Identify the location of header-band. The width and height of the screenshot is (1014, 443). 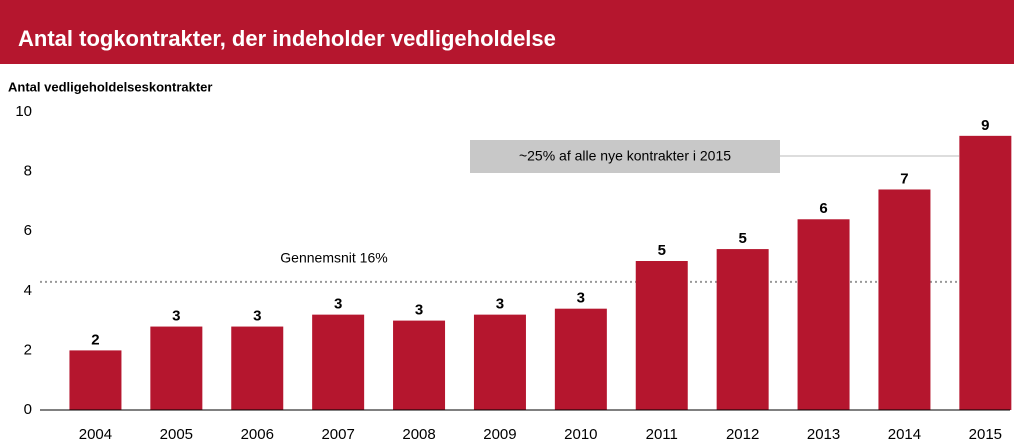
(507, 32).